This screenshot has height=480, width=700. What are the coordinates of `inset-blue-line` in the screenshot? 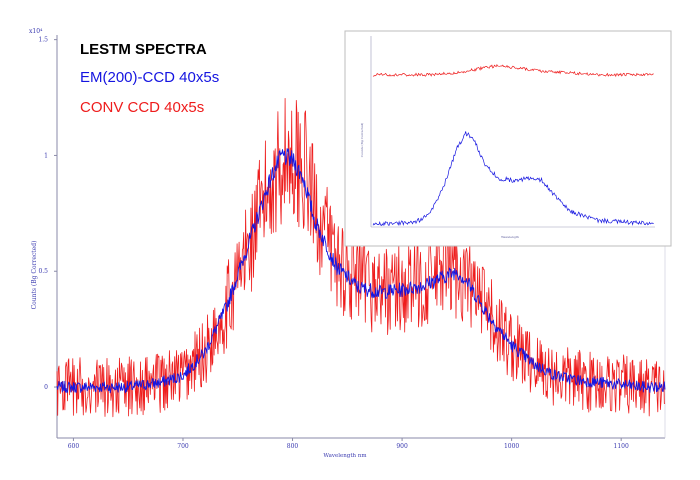 It's located at (513, 179).